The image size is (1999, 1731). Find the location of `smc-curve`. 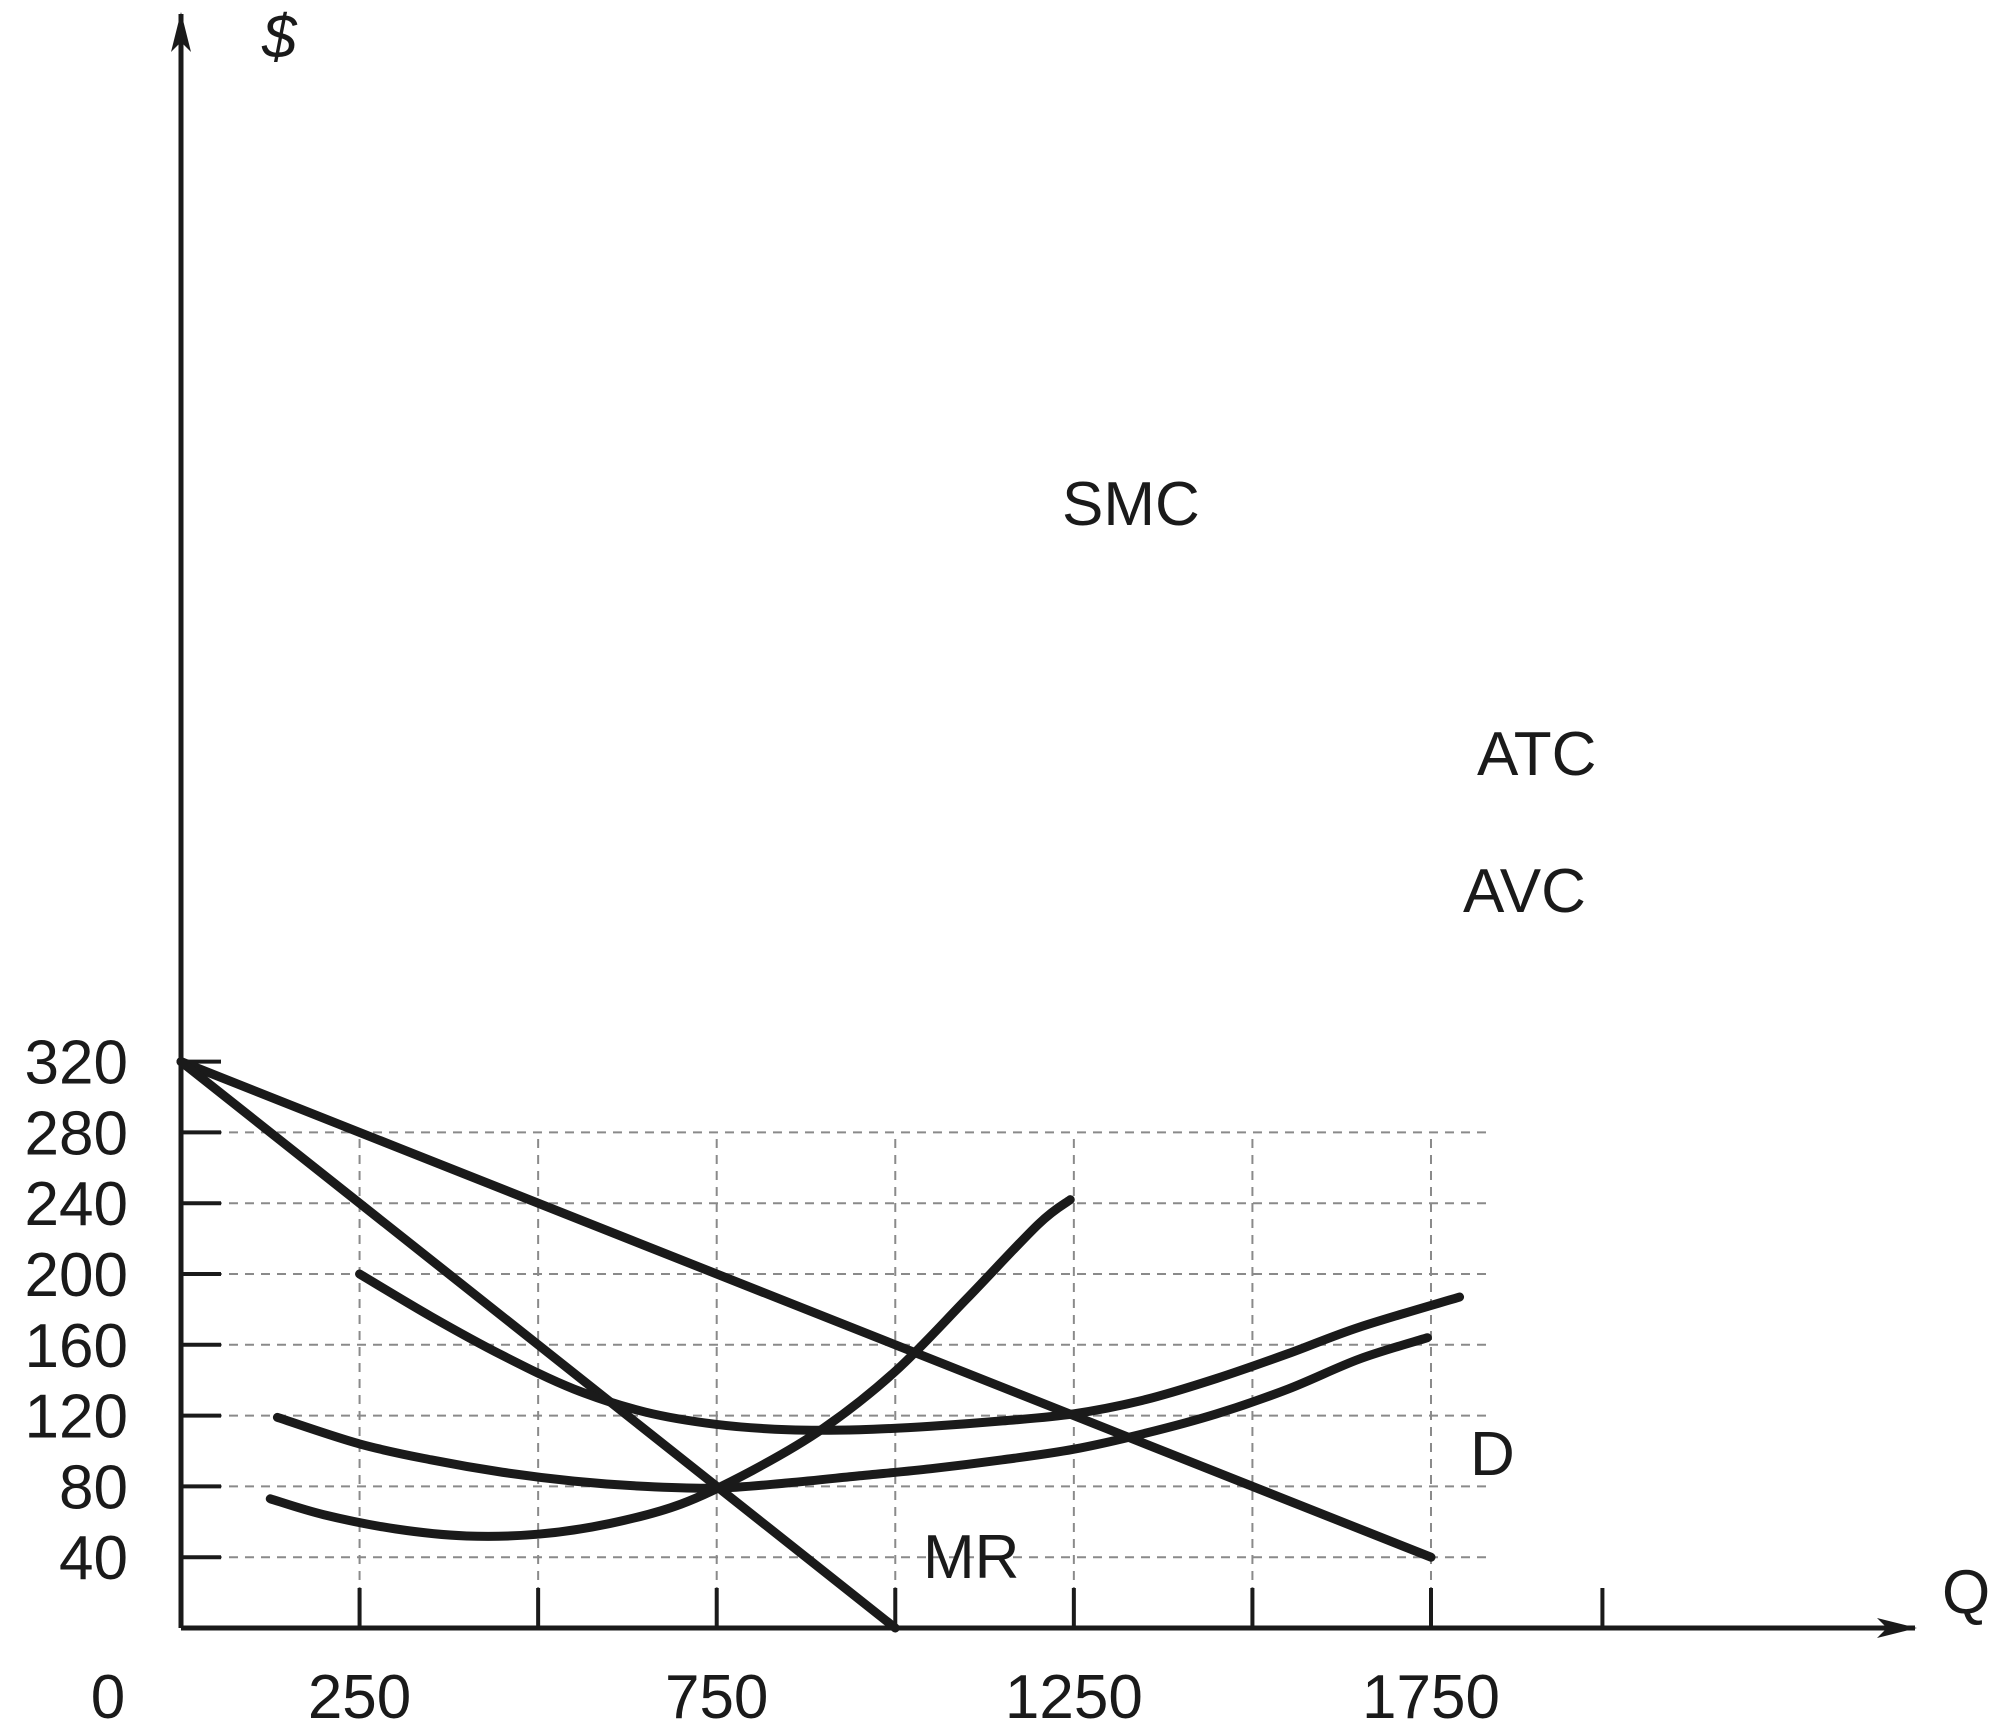

smc-curve is located at coordinates (670, 1368).